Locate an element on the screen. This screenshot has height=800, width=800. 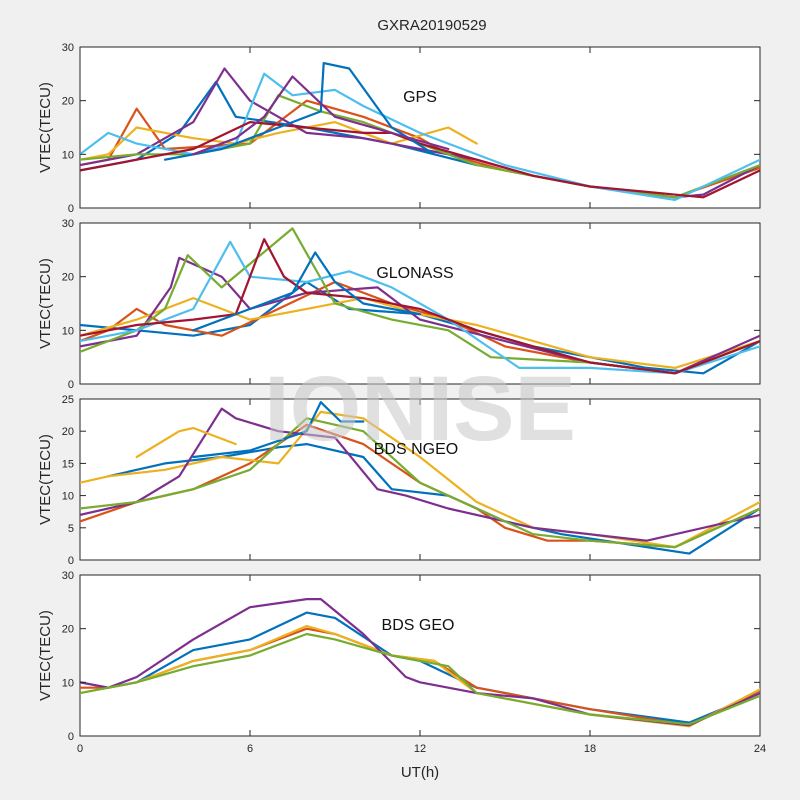
x-tick-label: 0 is located at coordinates (80, 749).